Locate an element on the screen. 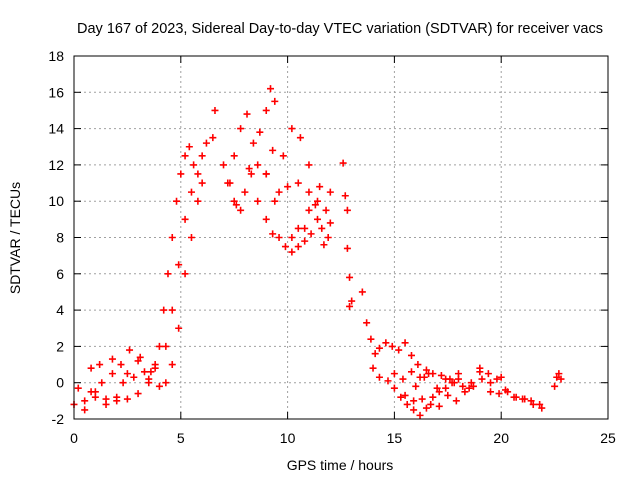 This screenshot has height=480, width=640. x-tick-label: 25 is located at coordinates (608, 438).